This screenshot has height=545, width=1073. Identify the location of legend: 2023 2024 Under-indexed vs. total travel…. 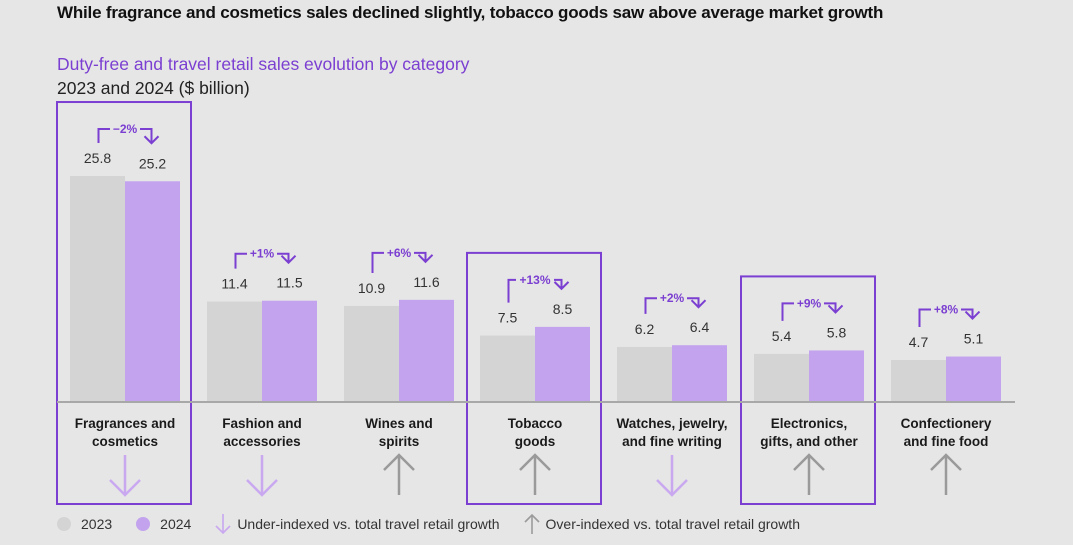
(440, 524).